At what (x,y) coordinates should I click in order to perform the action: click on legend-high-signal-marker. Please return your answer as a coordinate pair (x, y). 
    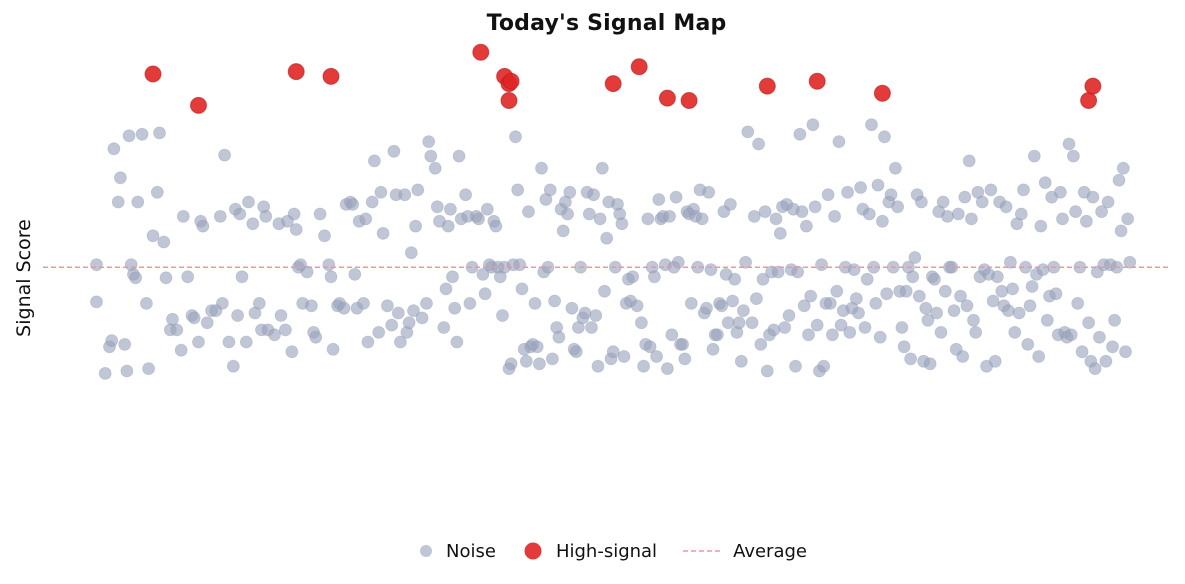
    Looking at the image, I should click on (533, 551).